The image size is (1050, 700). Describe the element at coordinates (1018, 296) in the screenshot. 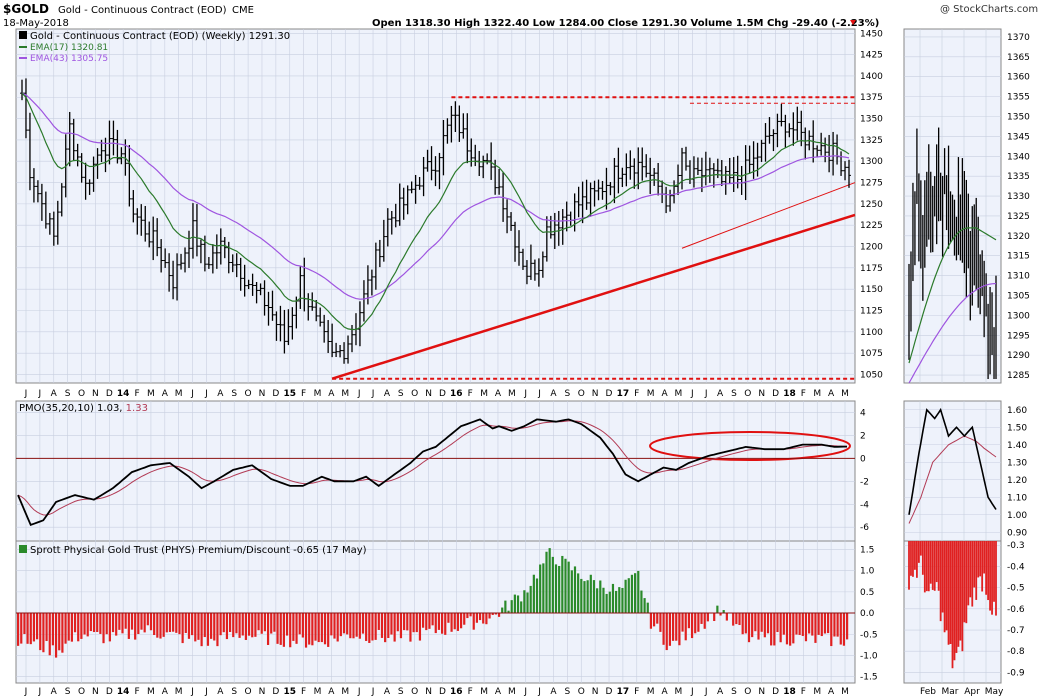

I see `zoom-y-tick-label: 1305` at that location.